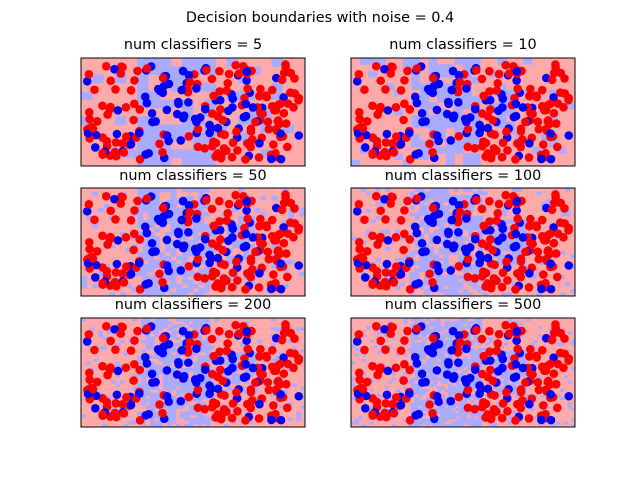  What do you see at coordinates (463, 232) in the screenshot?
I see `subplot-4: num classifiers = 100` at bounding box center [463, 232].